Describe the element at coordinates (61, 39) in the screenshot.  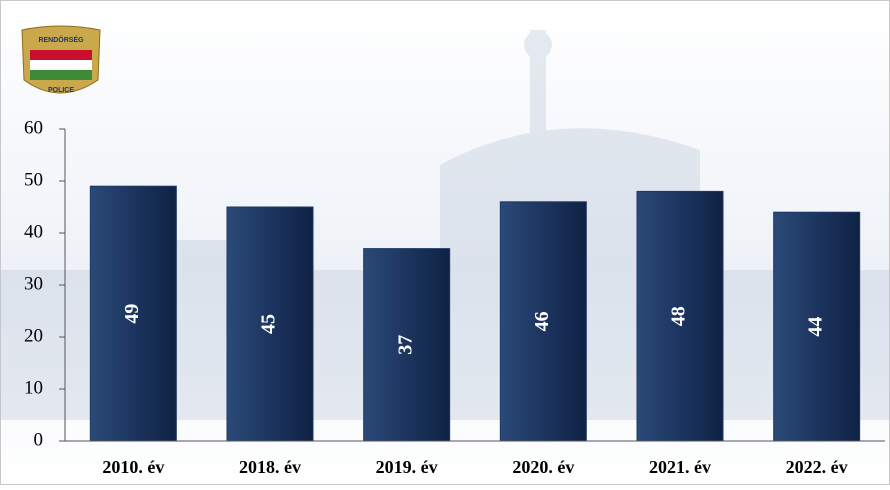
I see `logo-top: RENDŐRSÉG` at that location.